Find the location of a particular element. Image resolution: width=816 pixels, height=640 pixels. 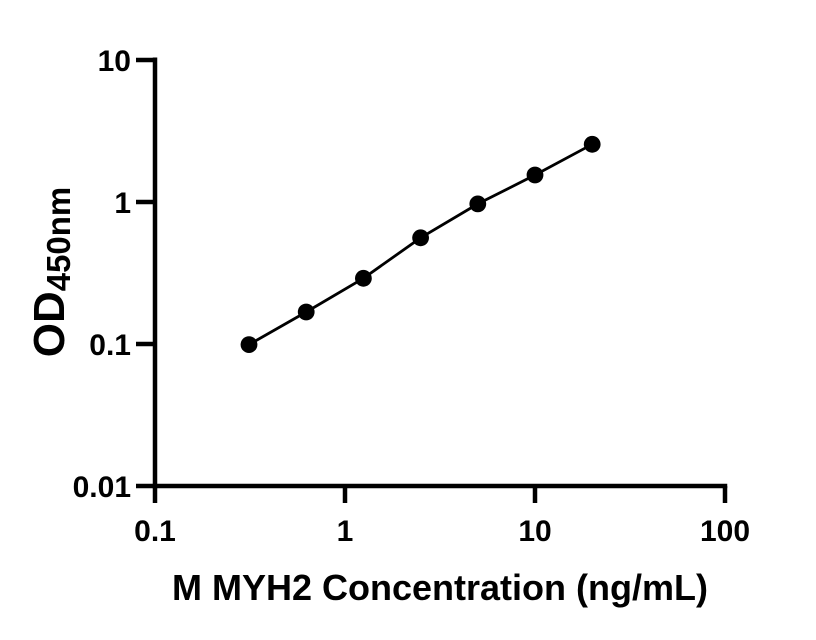

data-point-1.25 is located at coordinates (363, 278).